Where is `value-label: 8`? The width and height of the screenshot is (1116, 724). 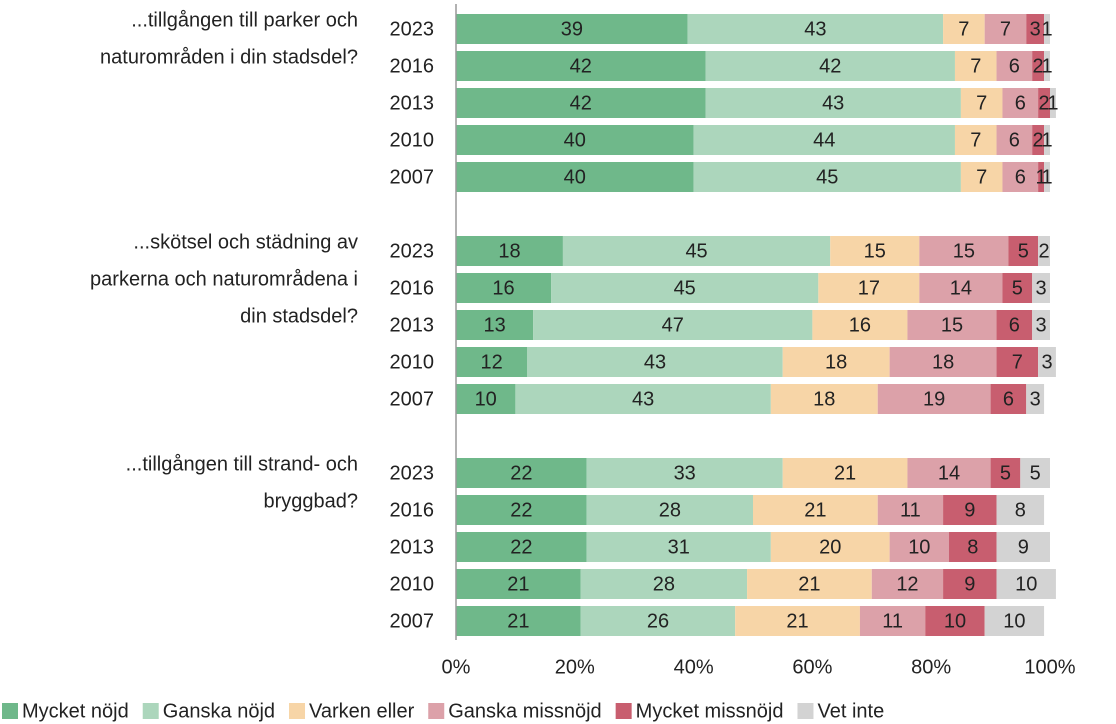 value-label: 8 is located at coordinates (1020, 510).